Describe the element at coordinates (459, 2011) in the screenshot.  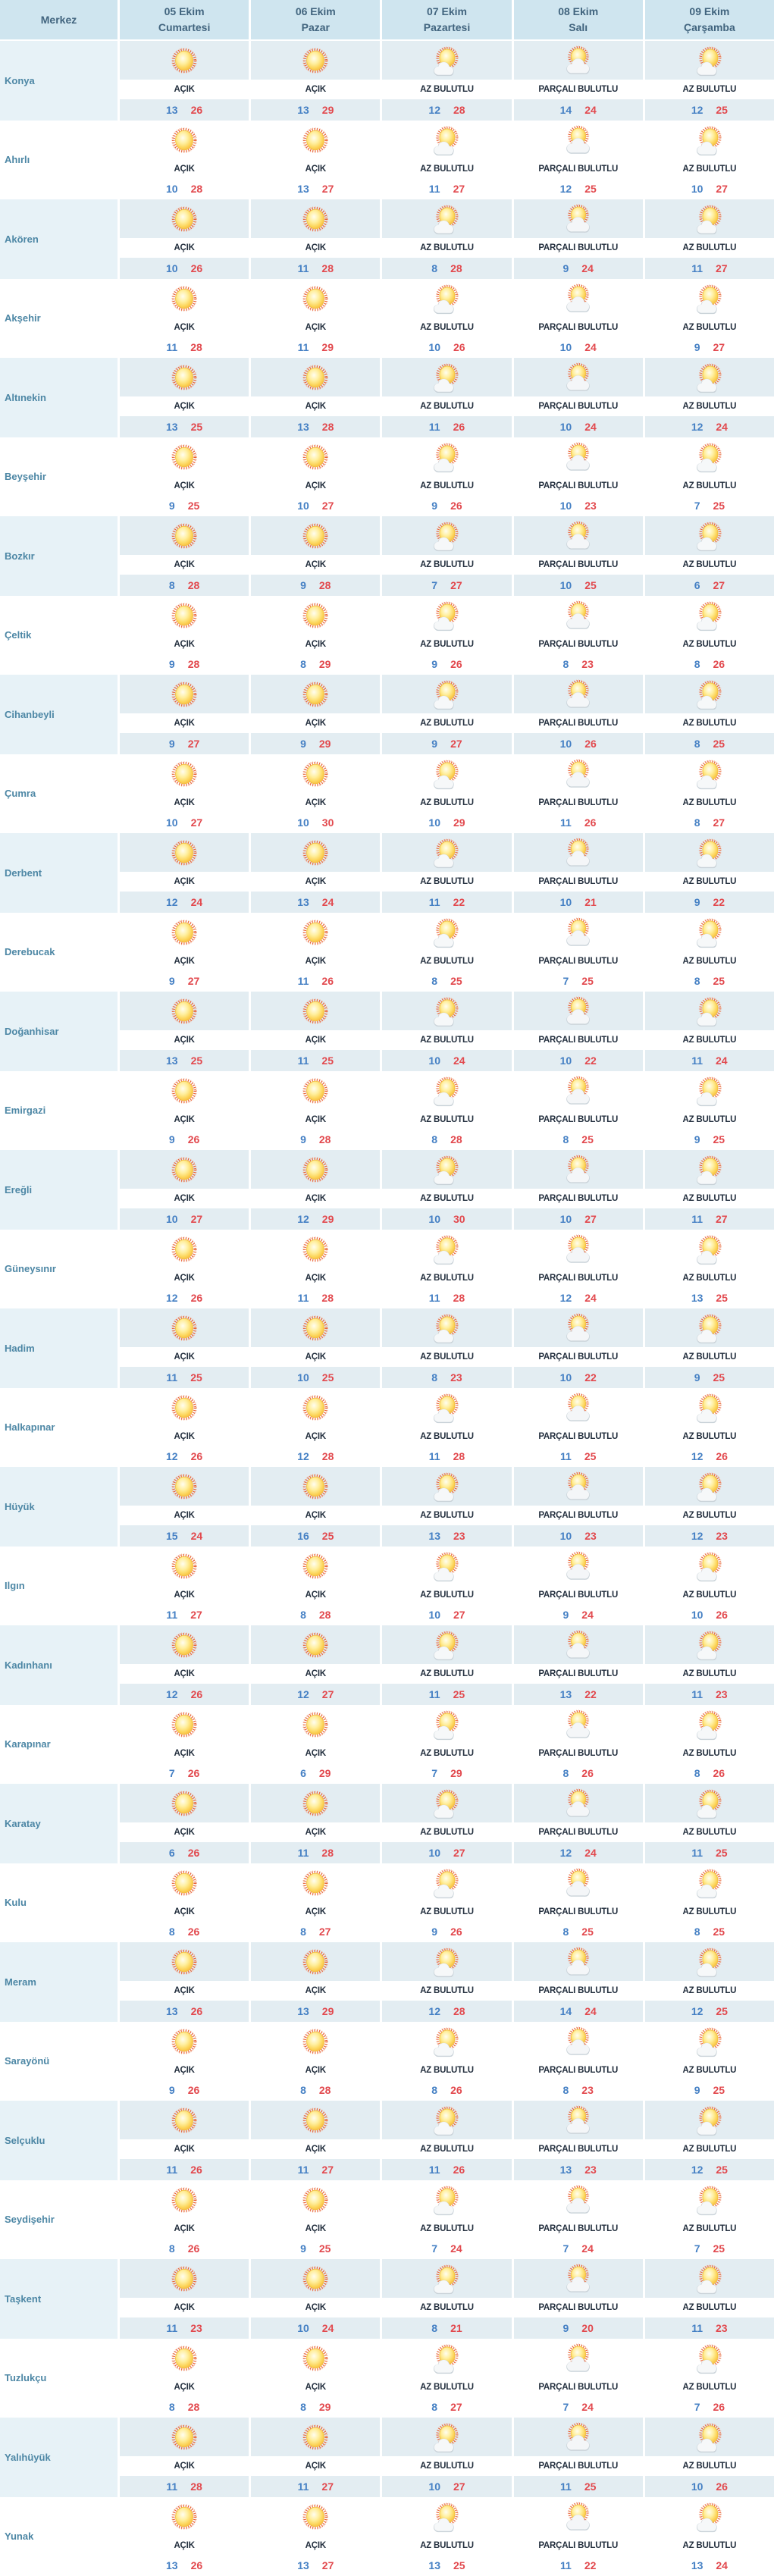
I see `max-temp: 28` at that location.